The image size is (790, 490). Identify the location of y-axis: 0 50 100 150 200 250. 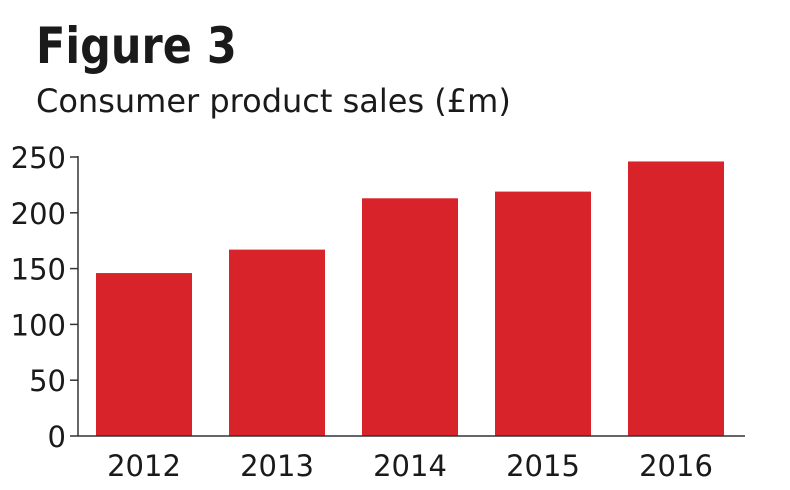
(45, 297).